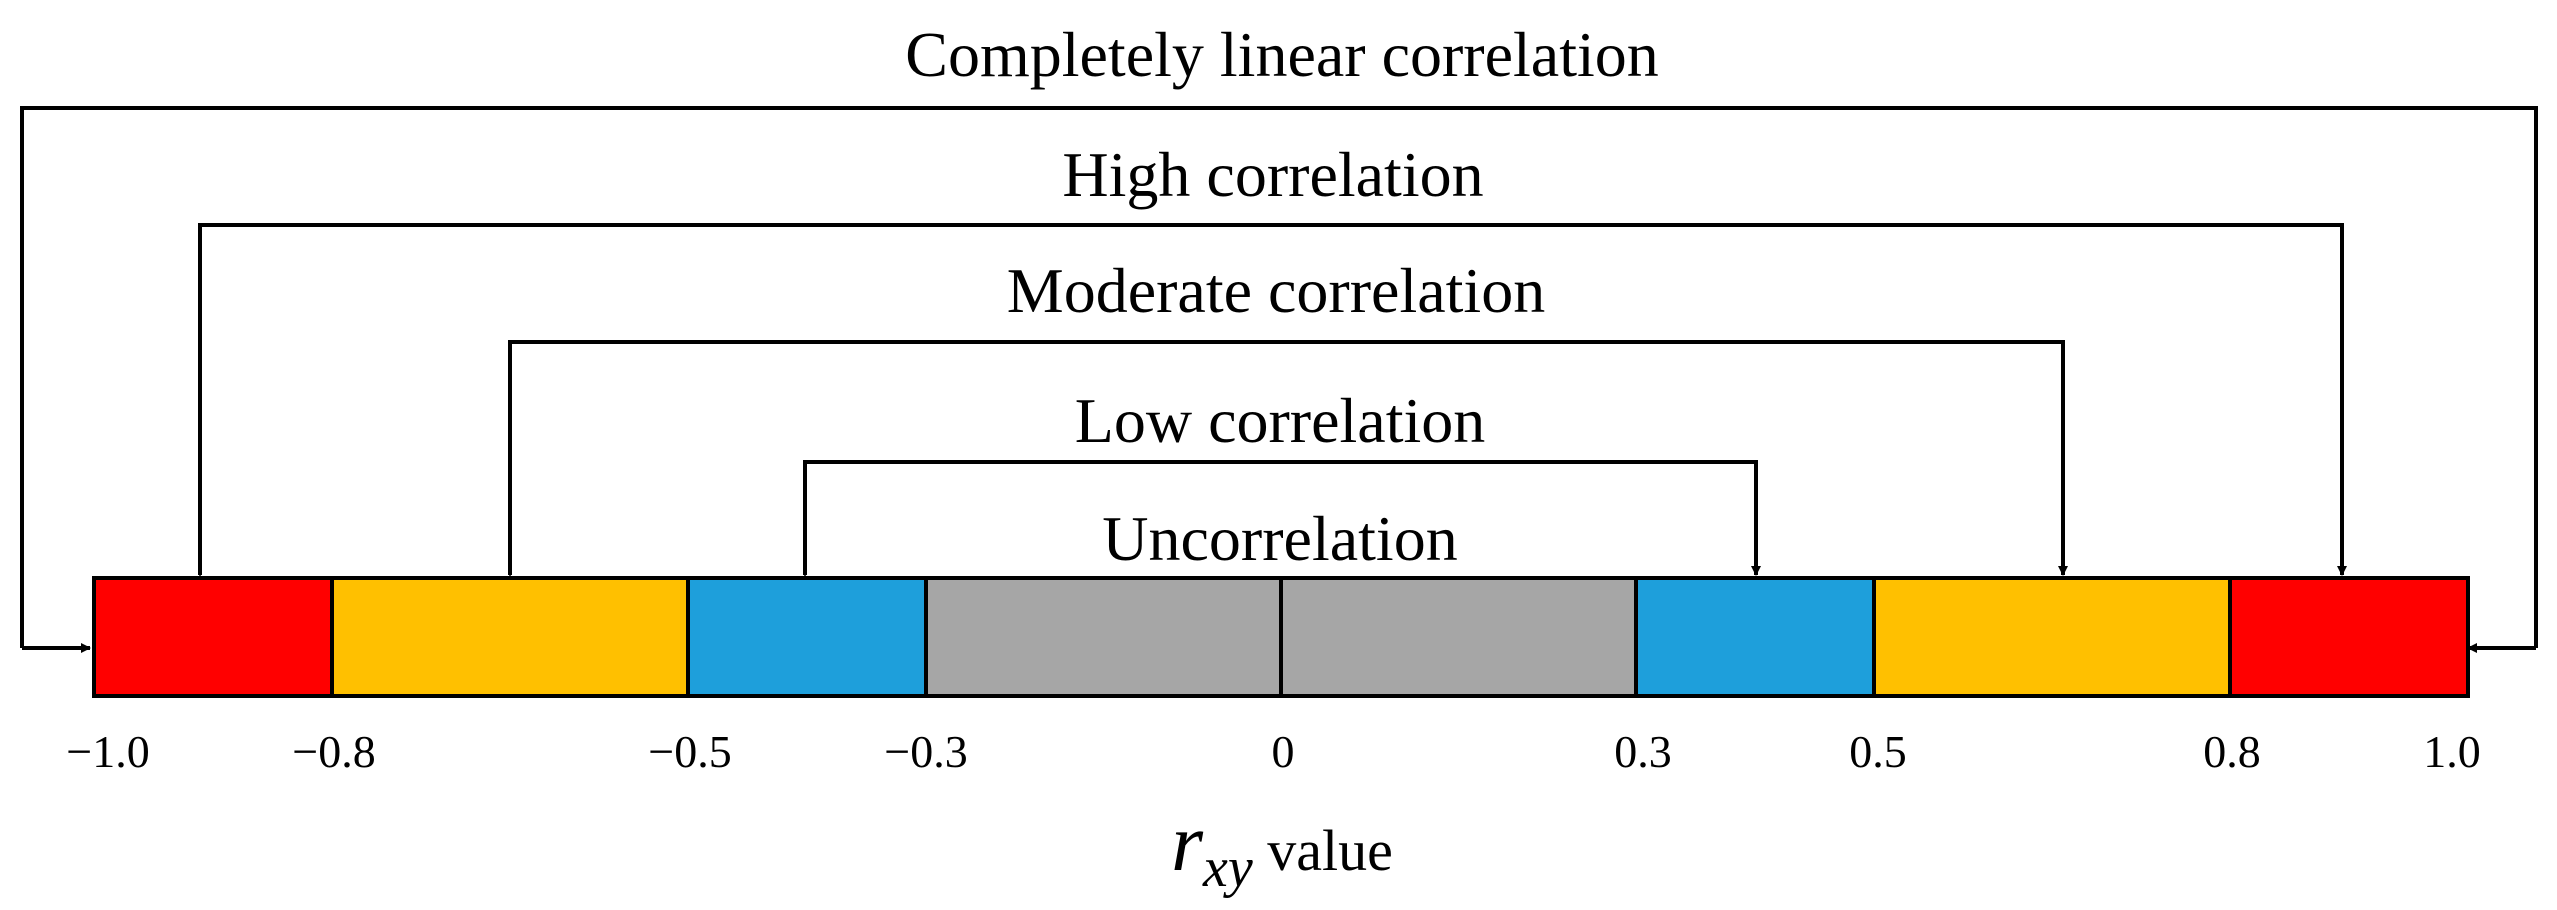 The height and width of the screenshot is (910, 2557). I want to click on segment-pos-low, so click(1458, 637).